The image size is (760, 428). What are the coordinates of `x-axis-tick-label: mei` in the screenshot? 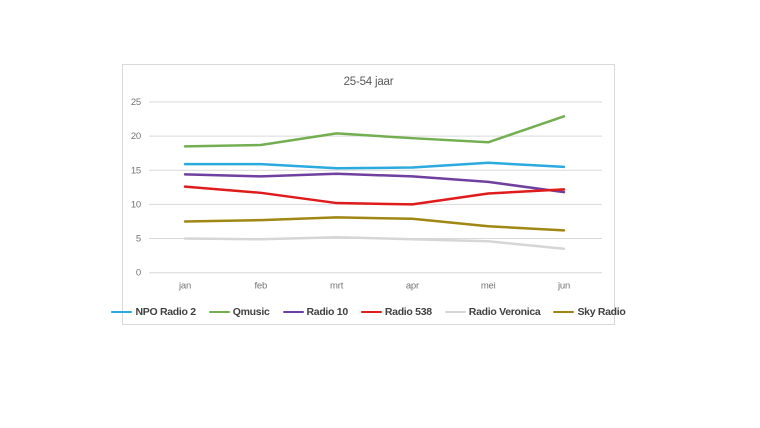 It's located at (488, 286).